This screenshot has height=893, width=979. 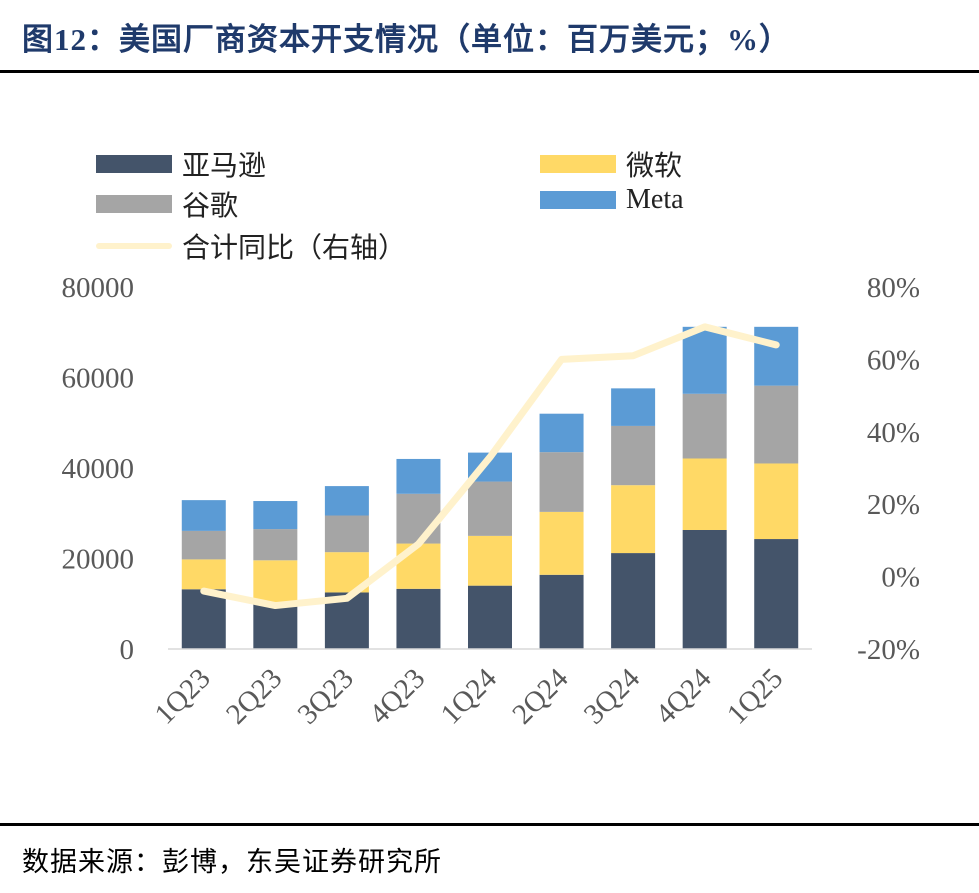 I want to click on legend-item-meta: Meta, so click(x=612, y=200).